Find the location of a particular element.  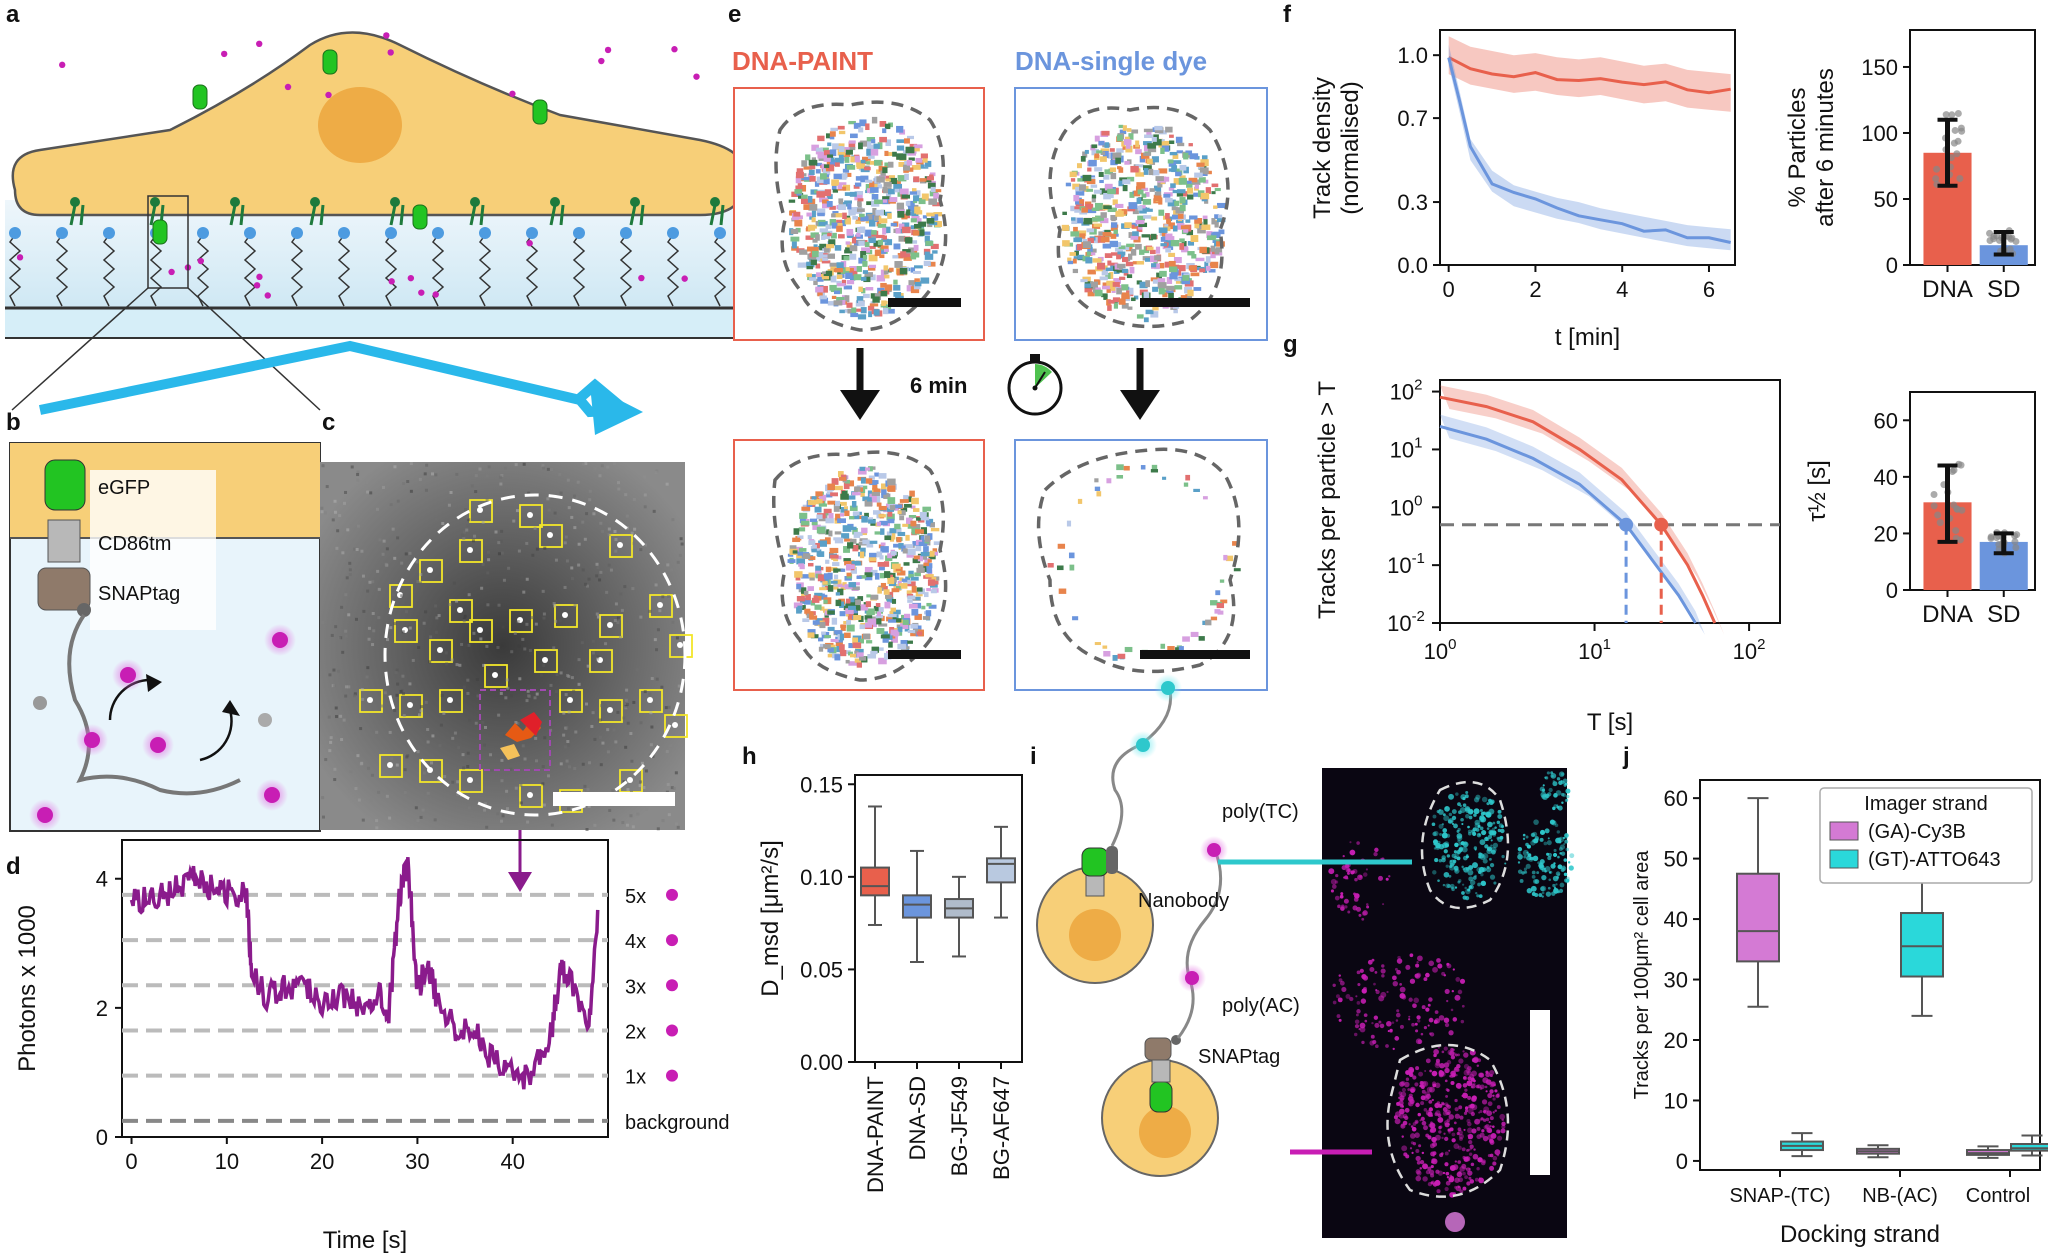

imager-dot is located at coordinates (696, 76).